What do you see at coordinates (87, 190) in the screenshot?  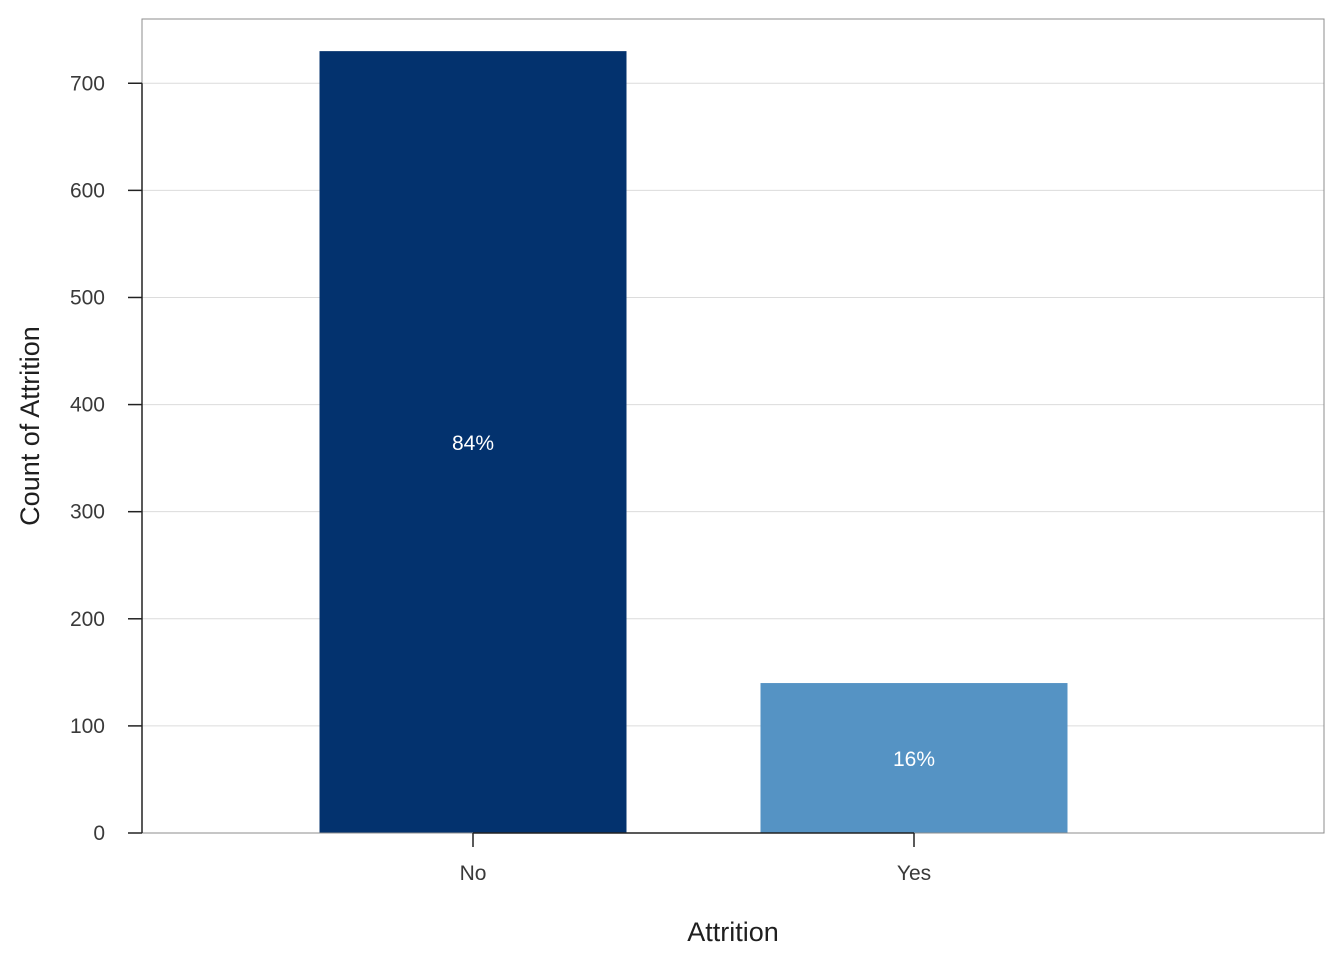 I see `y-tick-label: 600` at bounding box center [87, 190].